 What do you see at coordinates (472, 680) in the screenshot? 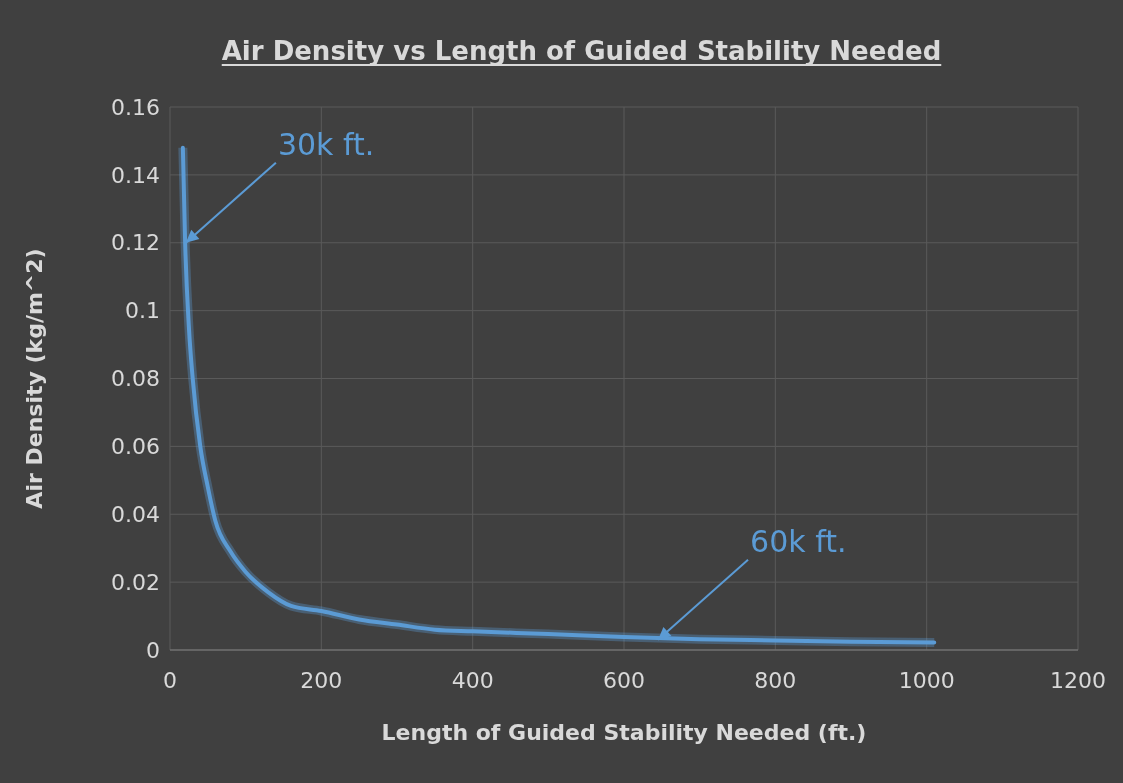
I see `x-tick-label: 400` at bounding box center [472, 680].